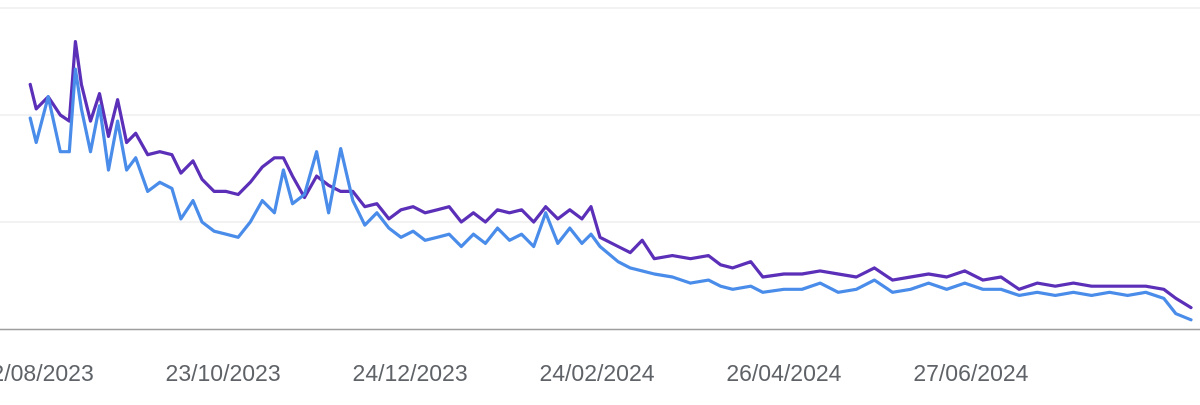  Describe the element at coordinates (223, 373) in the screenshot. I see `x-tick-label-1: 23/10/2023` at that location.